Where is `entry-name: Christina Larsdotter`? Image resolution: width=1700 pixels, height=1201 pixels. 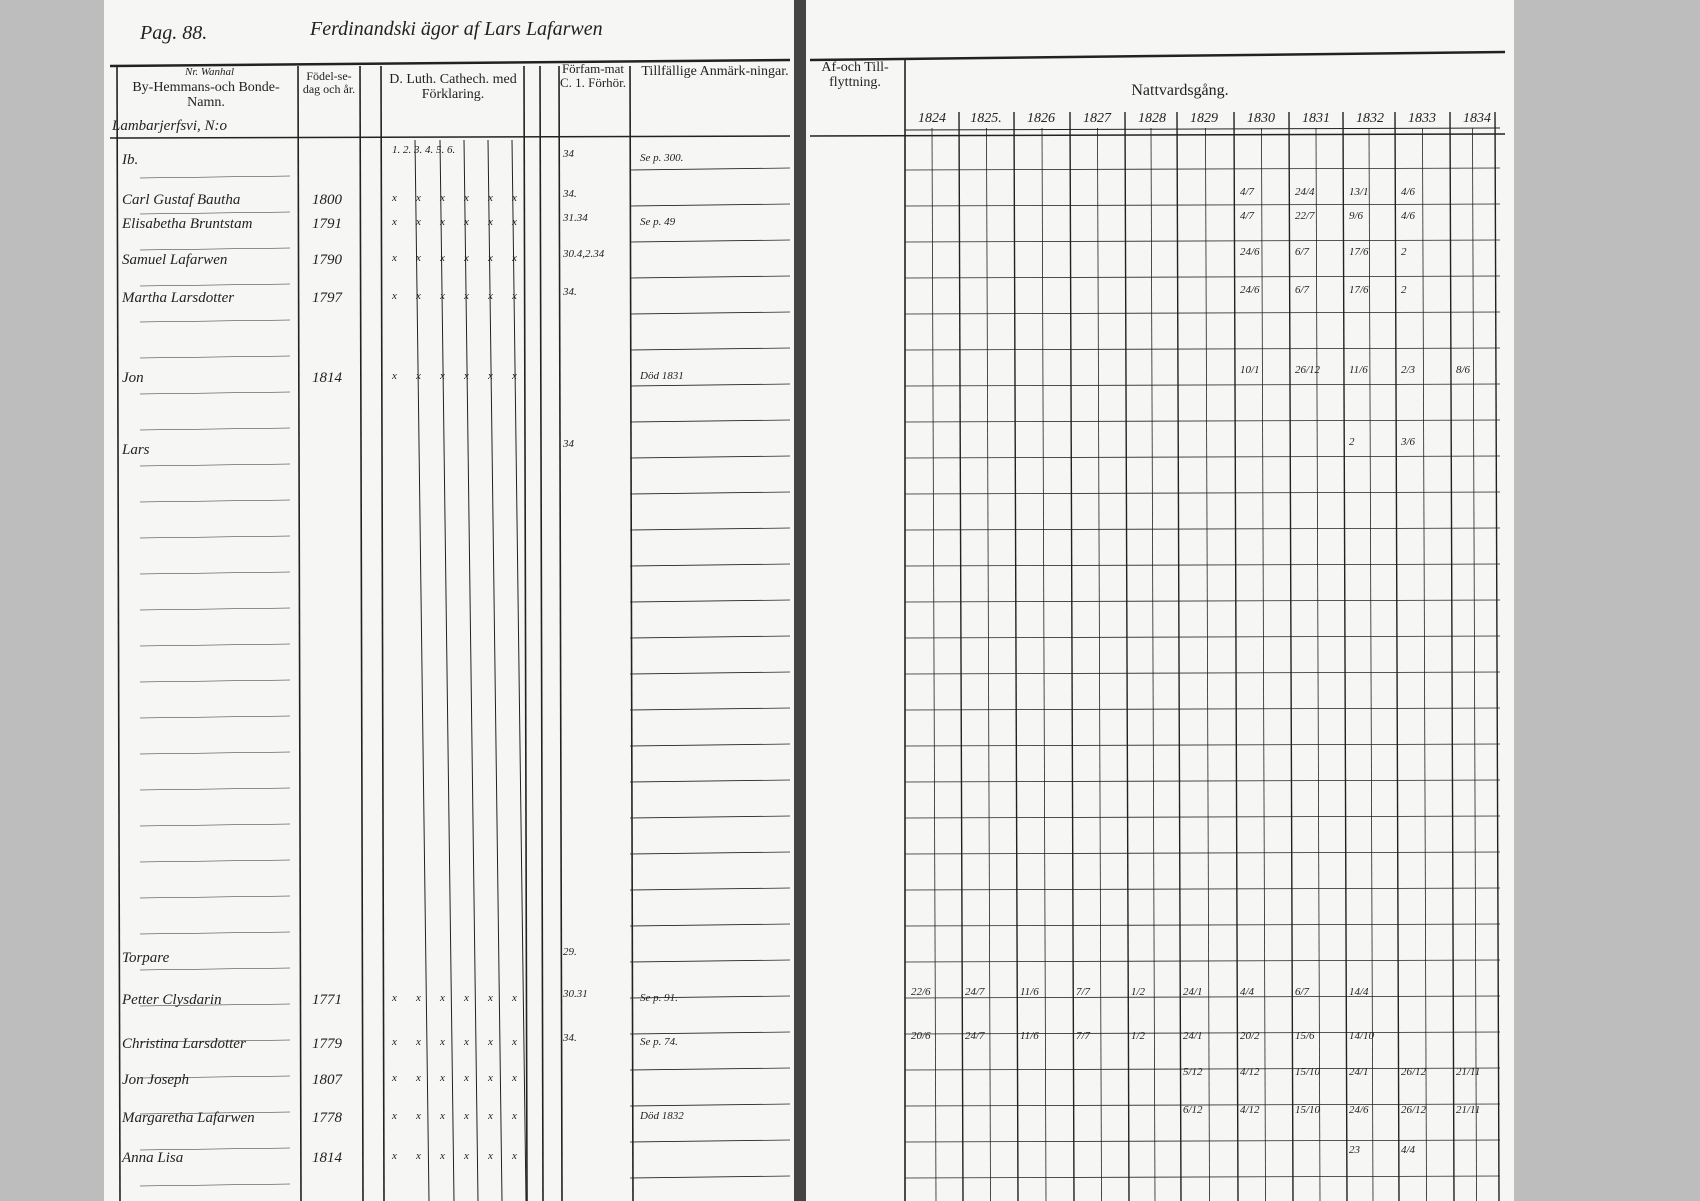
entry-name: Christina Larsdotter is located at coordinates (184, 1044).